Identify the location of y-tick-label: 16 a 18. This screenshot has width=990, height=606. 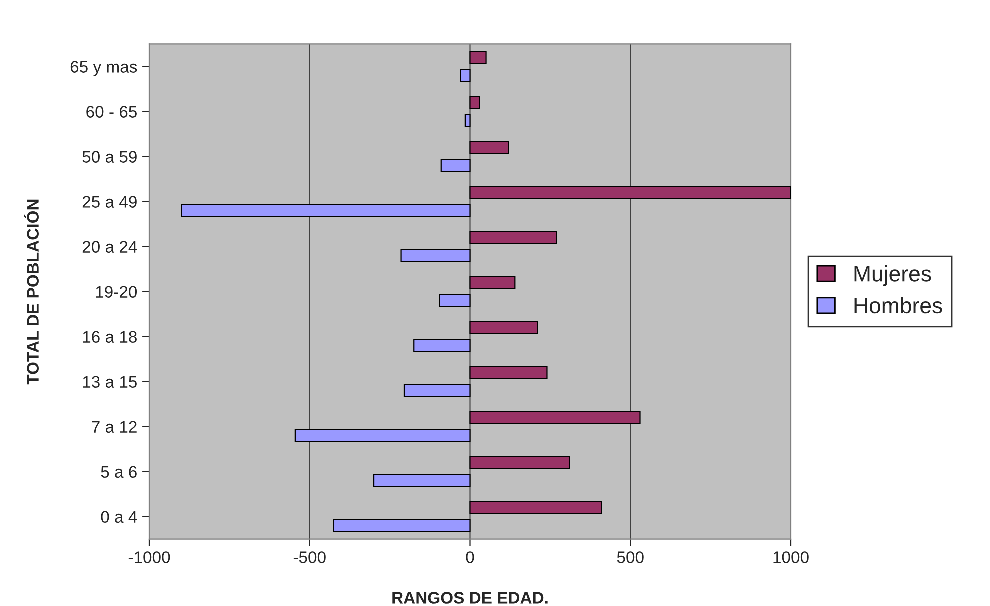
(110, 337).